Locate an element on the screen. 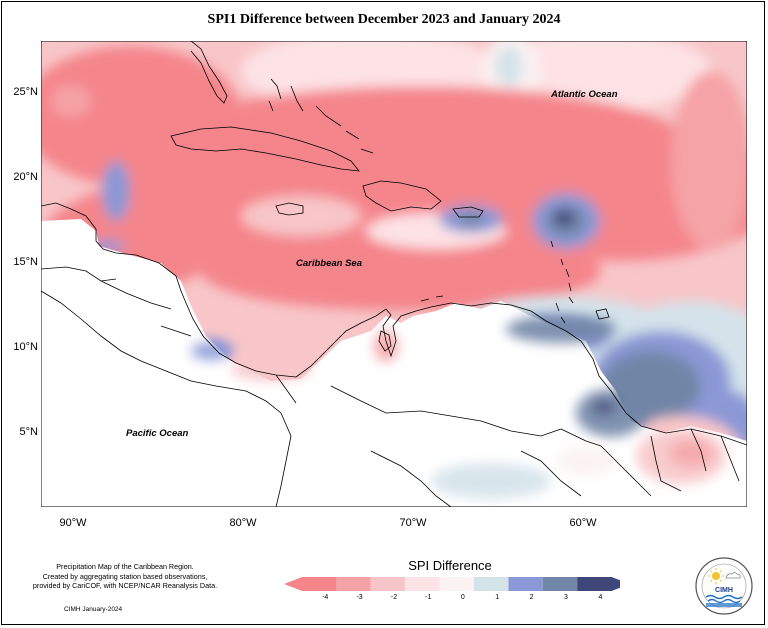 This screenshot has width=768, height=628. cimh-logo: CIMH is located at coordinates (724, 586).